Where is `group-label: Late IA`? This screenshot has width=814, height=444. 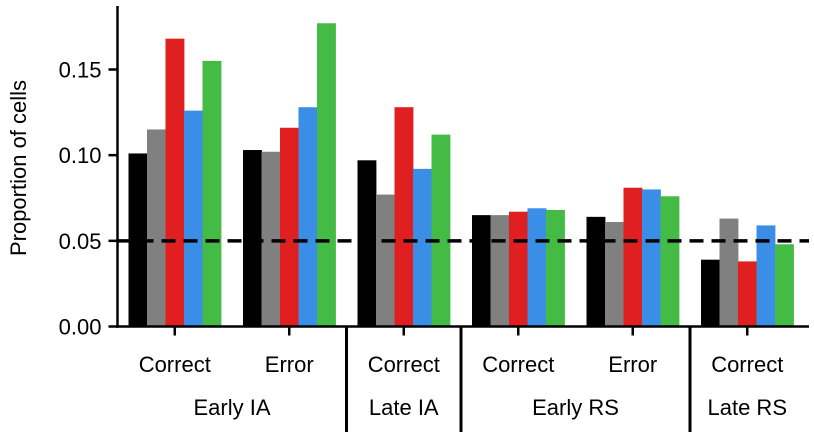 group-label: Late IA is located at coordinates (404, 407).